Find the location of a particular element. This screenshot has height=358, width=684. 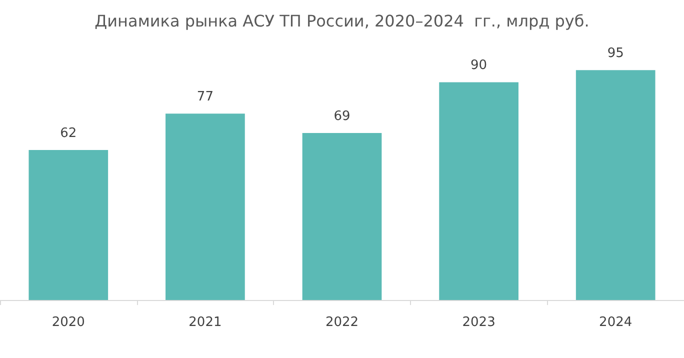

x-tick-label: 2023 is located at coordinates (479, 322).